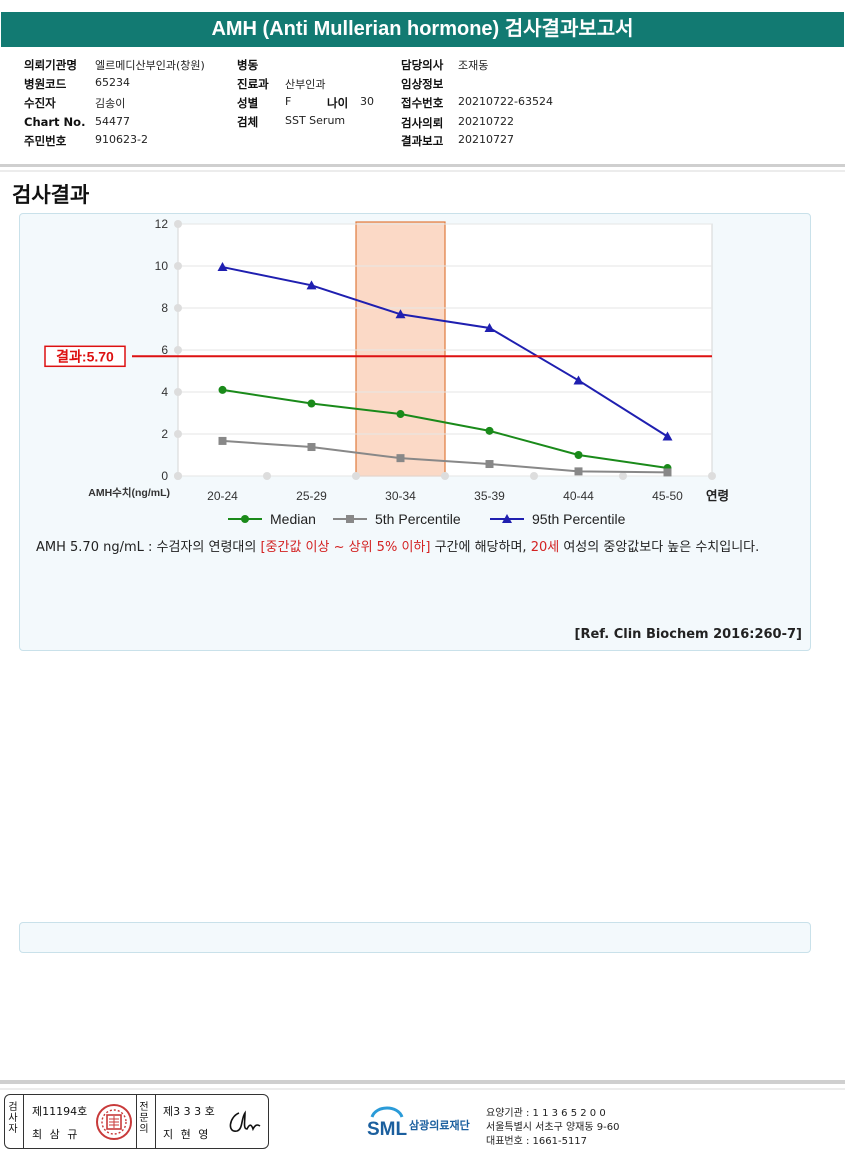 The height and width of the screenshot is (1159, 845). Describe the element at coordinates (537, 1141) in the screenshot. I see `phone: 대표번호 : 1661-5117` at that location.